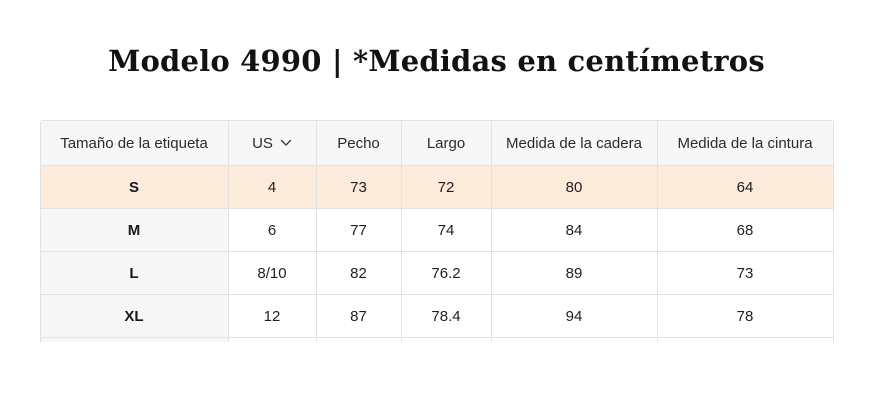 The height and width of the screenshot is (408, 873). I want to click on table-row-size-l: L 8/10 82 76.2 89 73, so click(436, 273).